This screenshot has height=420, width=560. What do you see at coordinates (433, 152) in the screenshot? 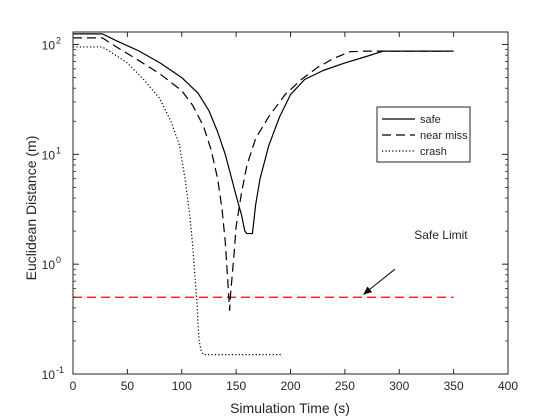
I see `legend-label-crash: crash` at bounding box center [433, 152].